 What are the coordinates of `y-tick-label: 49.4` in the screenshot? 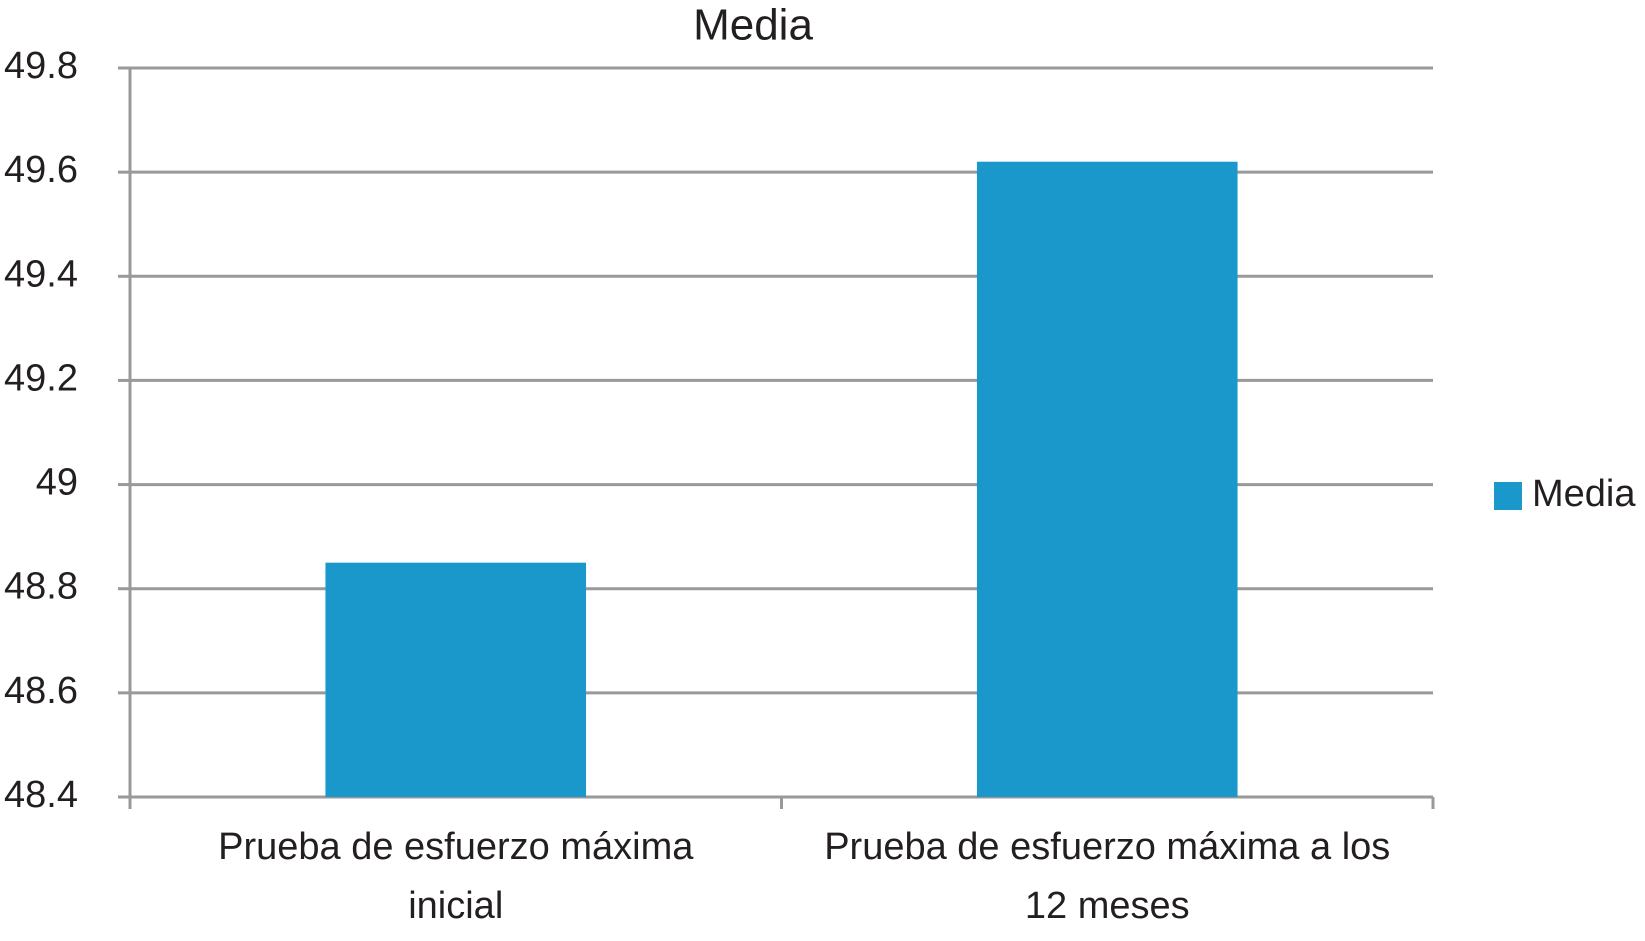 It's located at (41, 274).